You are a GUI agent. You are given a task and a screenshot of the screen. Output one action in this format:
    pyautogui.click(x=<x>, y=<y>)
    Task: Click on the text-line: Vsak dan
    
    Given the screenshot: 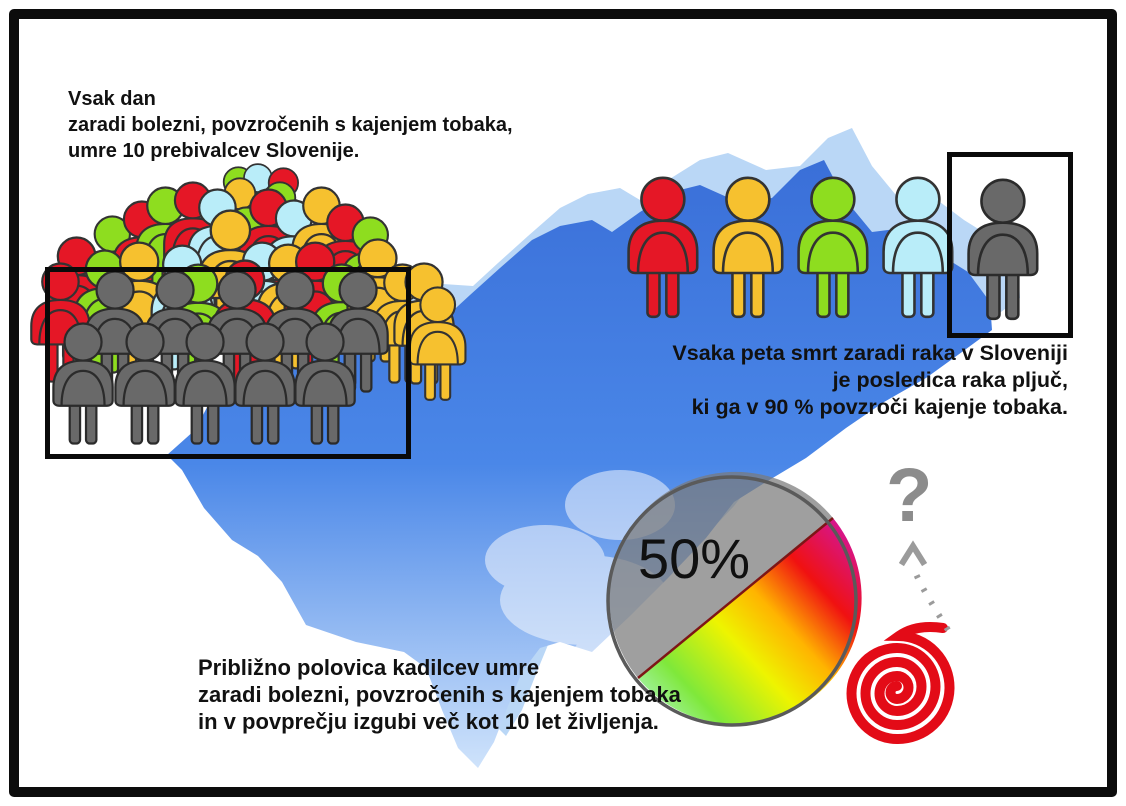 What is the action you would take?
    pyautogui.click(x=112, y=99)
    